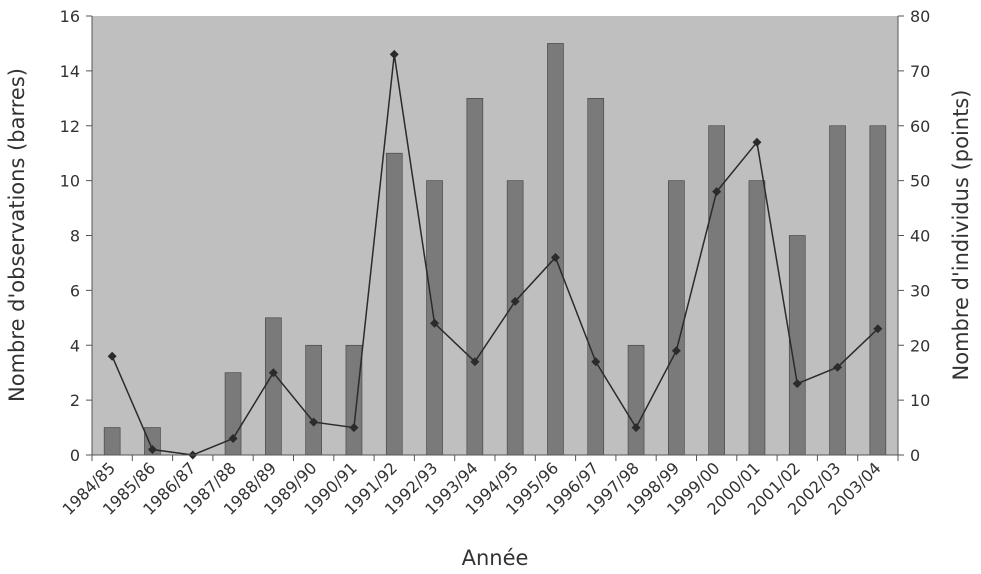  Describe the element at coordinates (920, 126) in the screenshot. I see `right-tick-label: 60` at that location.